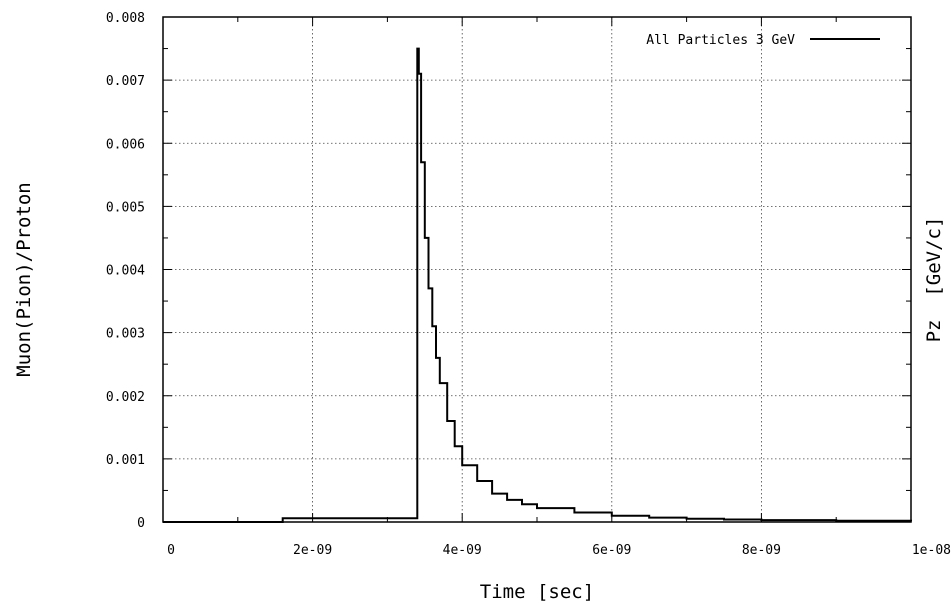 Image resolution: width=951 pixels, height=604 pixels. What do you see at coordinates (312, 550) in the screenshot?
I see `x-tick-label: 2e-09` at bounding box center [312, 550].